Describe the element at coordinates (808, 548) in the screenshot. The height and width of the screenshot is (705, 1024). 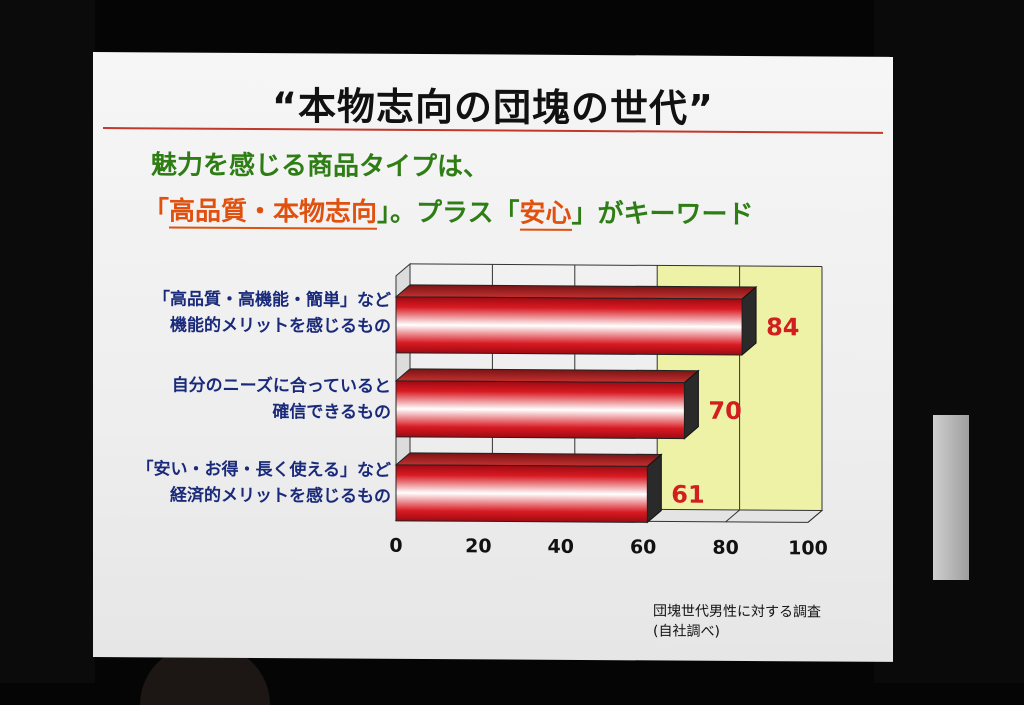
I see `x-tick-label: 100` at that location.